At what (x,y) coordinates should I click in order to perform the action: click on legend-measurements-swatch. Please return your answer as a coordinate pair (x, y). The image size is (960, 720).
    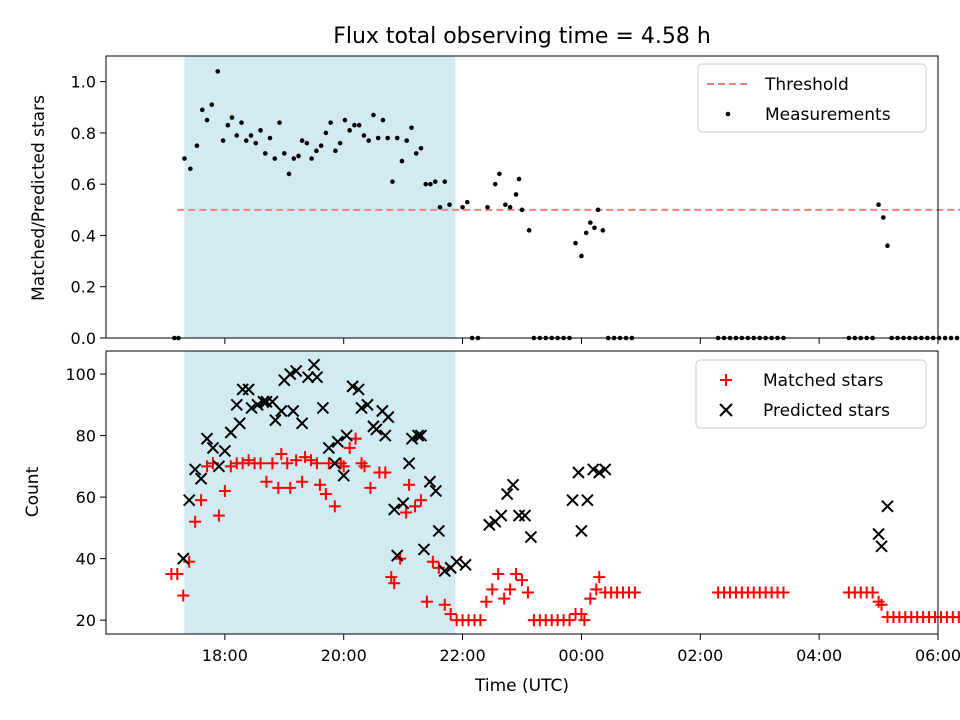
    Looking at the image, I should click on (728, 114).